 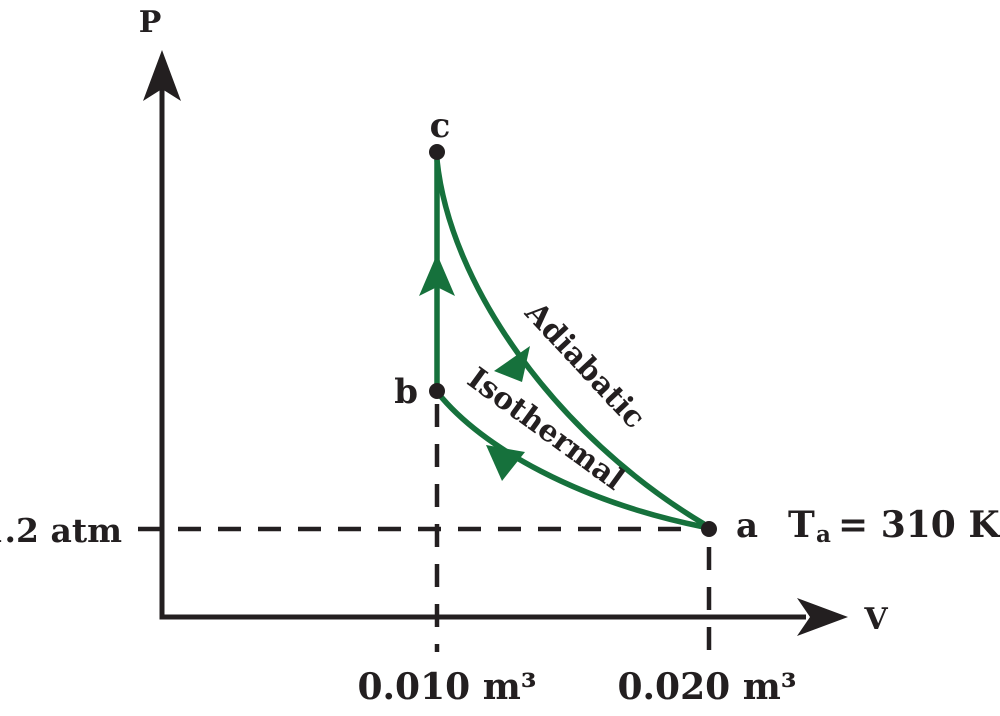 What do you see at coordinates (706, 687) in the screenshot?
I see `volume-a-tick-label: 0.020 m³` at bounding box center [706, 687].